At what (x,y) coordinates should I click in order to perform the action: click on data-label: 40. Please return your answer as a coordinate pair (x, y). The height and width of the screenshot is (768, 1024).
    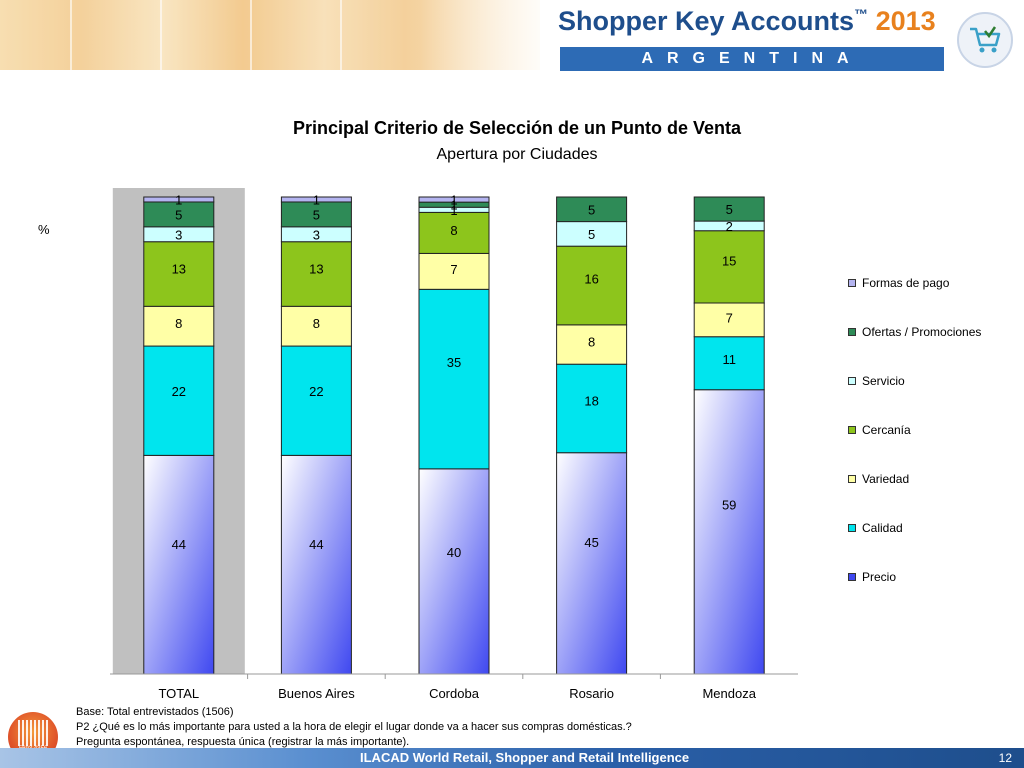
    Looking at the image, I should click on (454, 552).